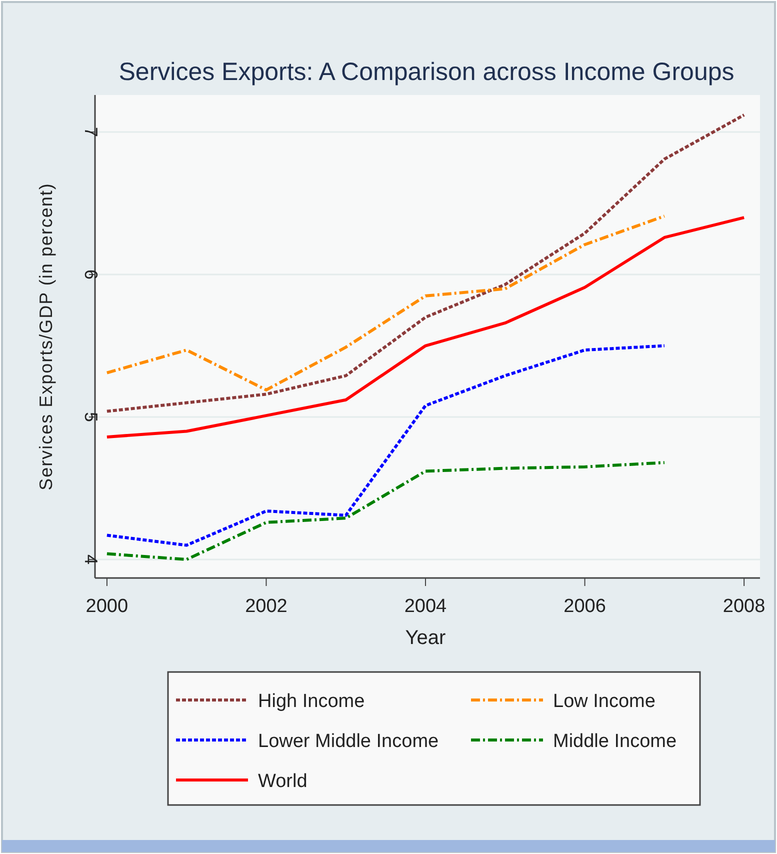 This screenshot has height=854, width=777. What do you see at coordinates (266, 606) in the screenshot?
I see `x-tick-label: 2002` at bounding box center [266, 606].